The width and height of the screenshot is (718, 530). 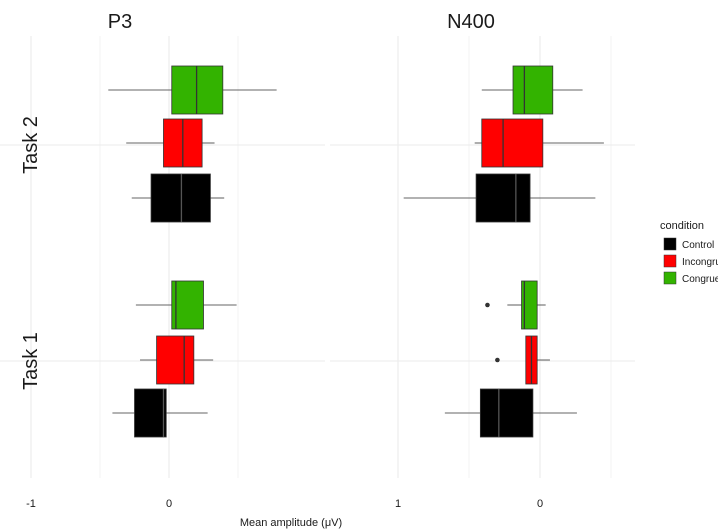 I want to click on box-p3-task-2-congruent-iqr, so click(x=197, y=90).